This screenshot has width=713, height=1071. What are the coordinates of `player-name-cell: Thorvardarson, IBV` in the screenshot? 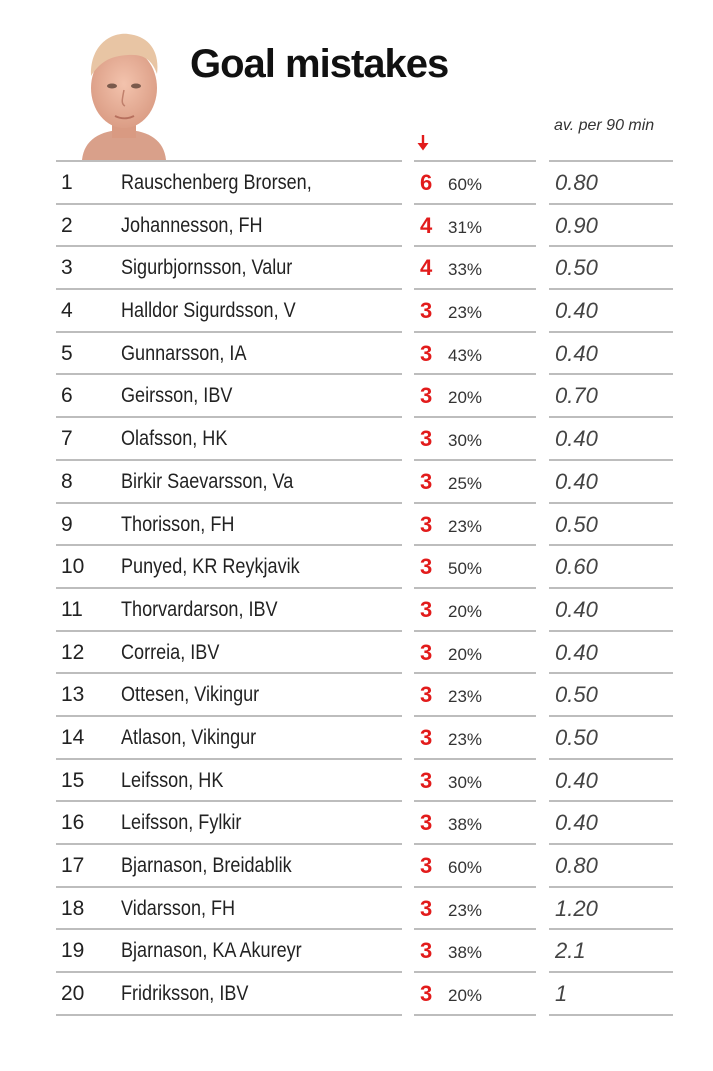 It's located at (199, 609).